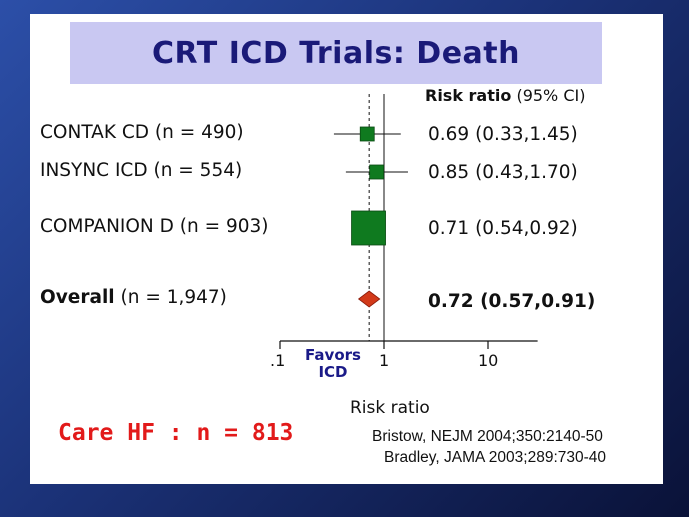  Describe the element at coordinates (176, 433) in the screenshot. I see `care-hf-annotation: Care HF : n = 813` at that location.